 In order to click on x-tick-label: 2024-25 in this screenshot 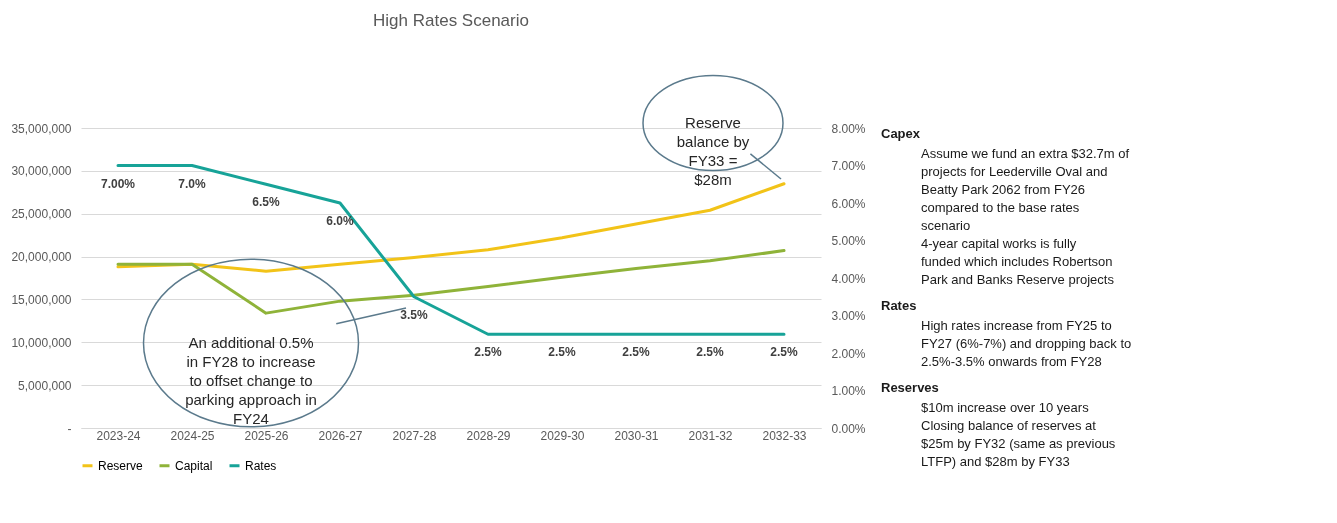, I will do `click(192, 435)`.